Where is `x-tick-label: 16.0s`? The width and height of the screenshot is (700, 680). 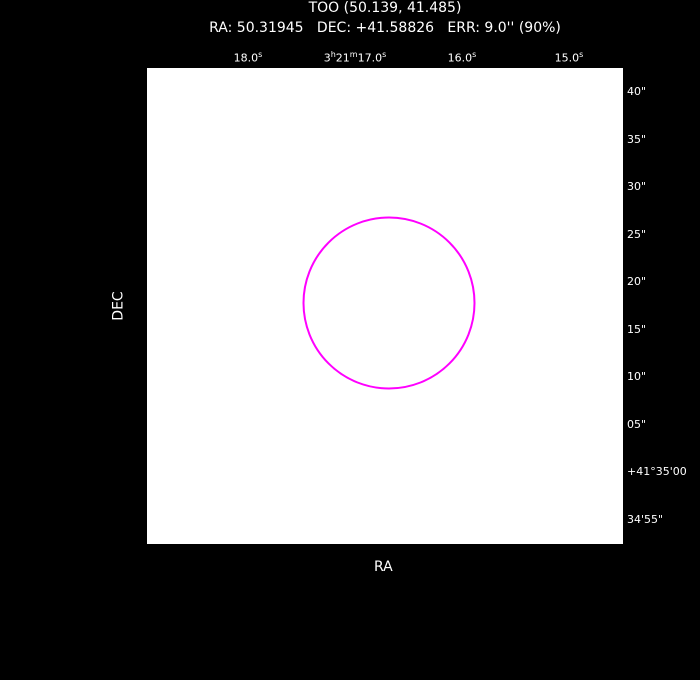 x-tick-label: 16.0s is located at coordinates (462, 57).